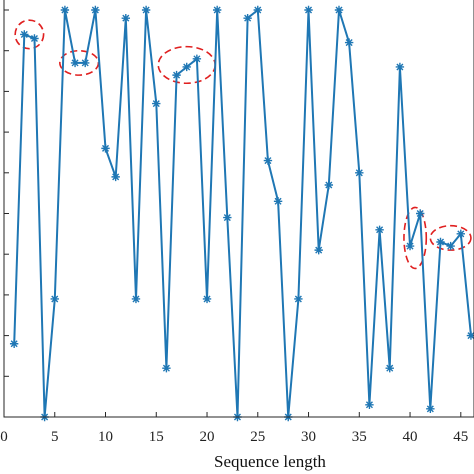 The image size is (474, 474). Describe the element at coordinates (257, 437) in the screenshot. I see `x-tick-label: 25` at that location.